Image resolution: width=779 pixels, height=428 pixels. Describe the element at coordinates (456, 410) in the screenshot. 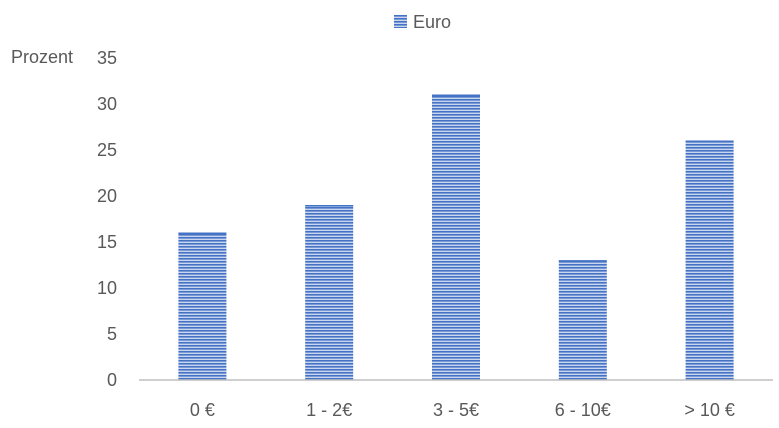

I see `x-tick-label: 3 - 5€` at that location.